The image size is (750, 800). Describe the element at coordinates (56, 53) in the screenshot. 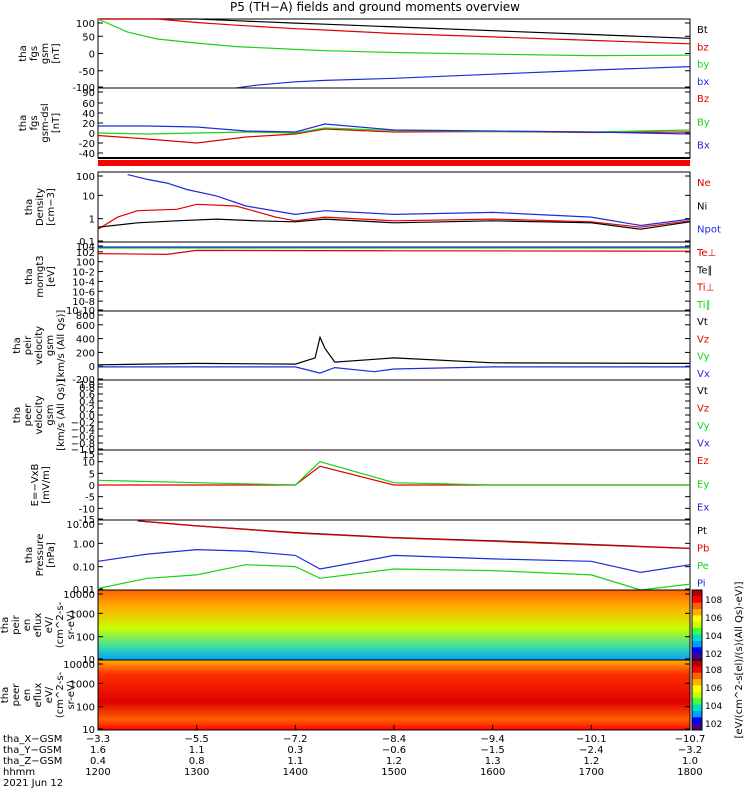

I see `y-axis-label: [nT]` at that location.